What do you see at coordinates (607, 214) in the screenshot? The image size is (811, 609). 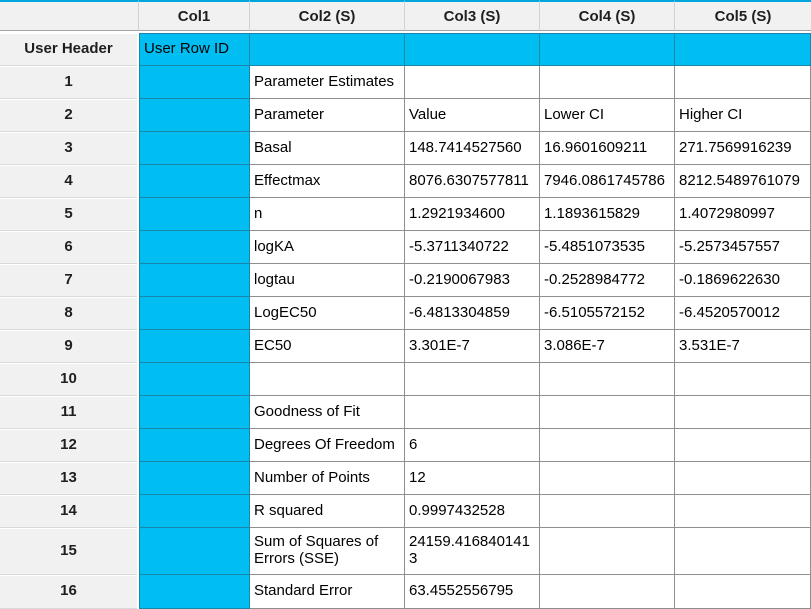 I see `grid-cell: 1.1893615829` at bounding box center [607, 214].